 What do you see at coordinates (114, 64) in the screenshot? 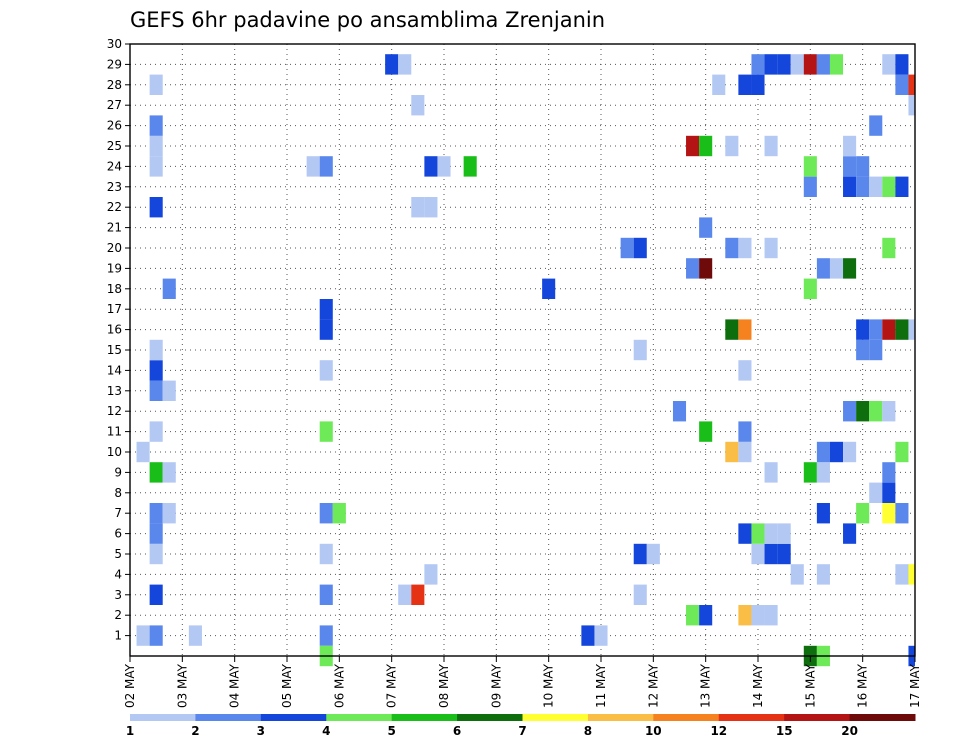
I see `y-tick-label: 29` at bounding box center [114, 64].